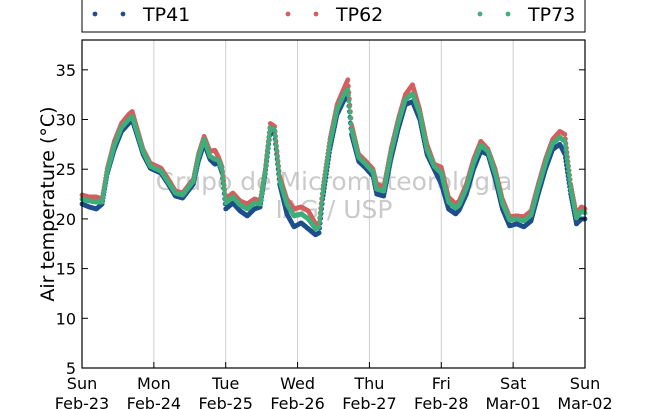 The height and width of the screenshot is (409, 650). Describe the element at coordinates (166, 15) in the screenshot. I see `legend-label: TP41` at that location.